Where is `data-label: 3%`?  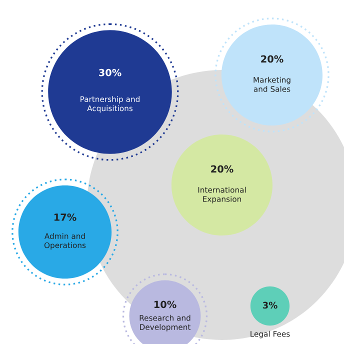 data-label: 3% is located at coordinates (270, 305).